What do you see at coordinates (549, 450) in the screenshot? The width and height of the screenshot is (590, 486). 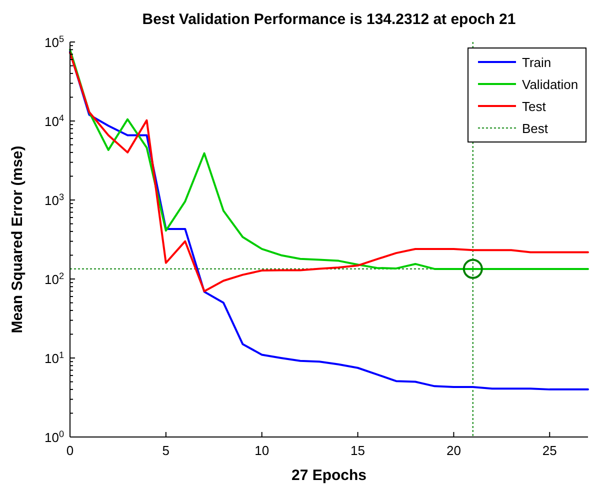 I see `x-tick-label: 25` at bounding box center [549, 450].